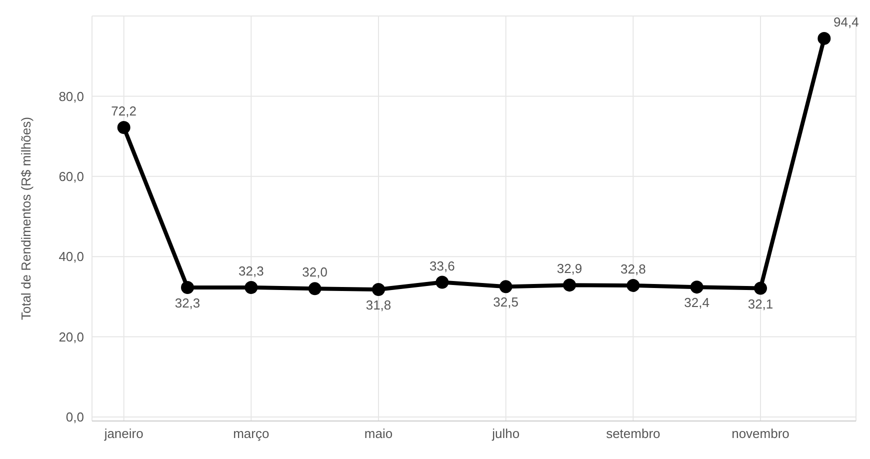 Image resolution: width=870 pixels, height=459 pixels. Describe the element at coordinates (71, 176) in the screenshot. I see `y-tick-label: 60,0` at that location.